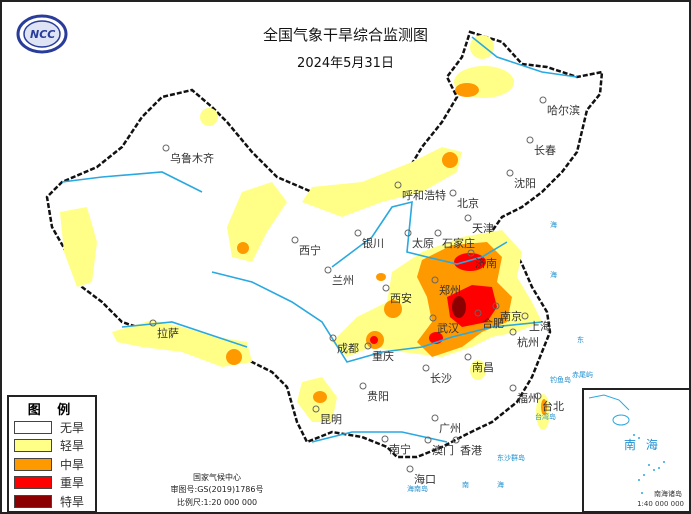 The width and height of the screenshot is (691, 514). I want to click on inset-islands, so click(626, 444).